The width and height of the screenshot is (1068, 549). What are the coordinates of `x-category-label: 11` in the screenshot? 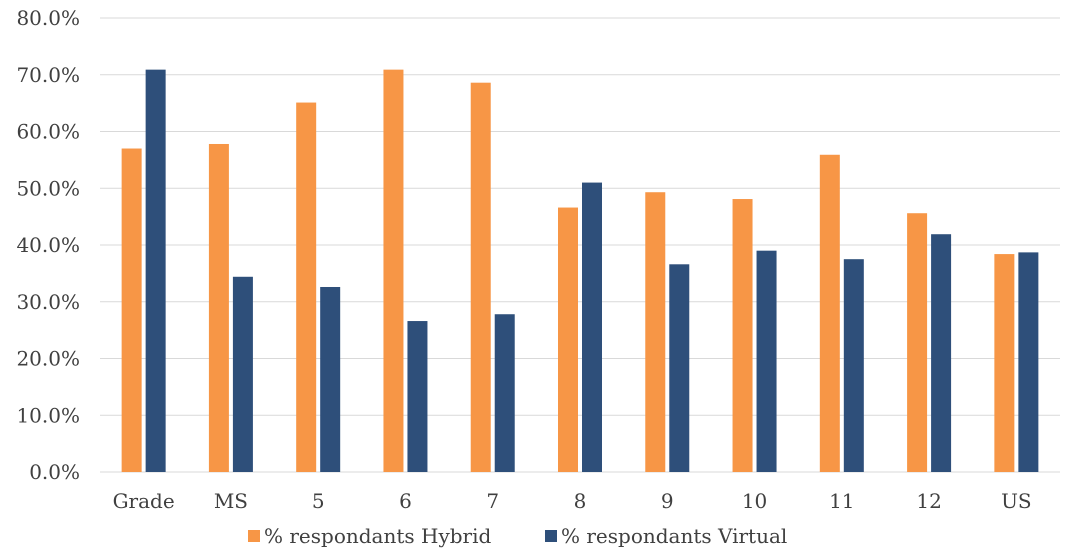 It's located at (841, 501).